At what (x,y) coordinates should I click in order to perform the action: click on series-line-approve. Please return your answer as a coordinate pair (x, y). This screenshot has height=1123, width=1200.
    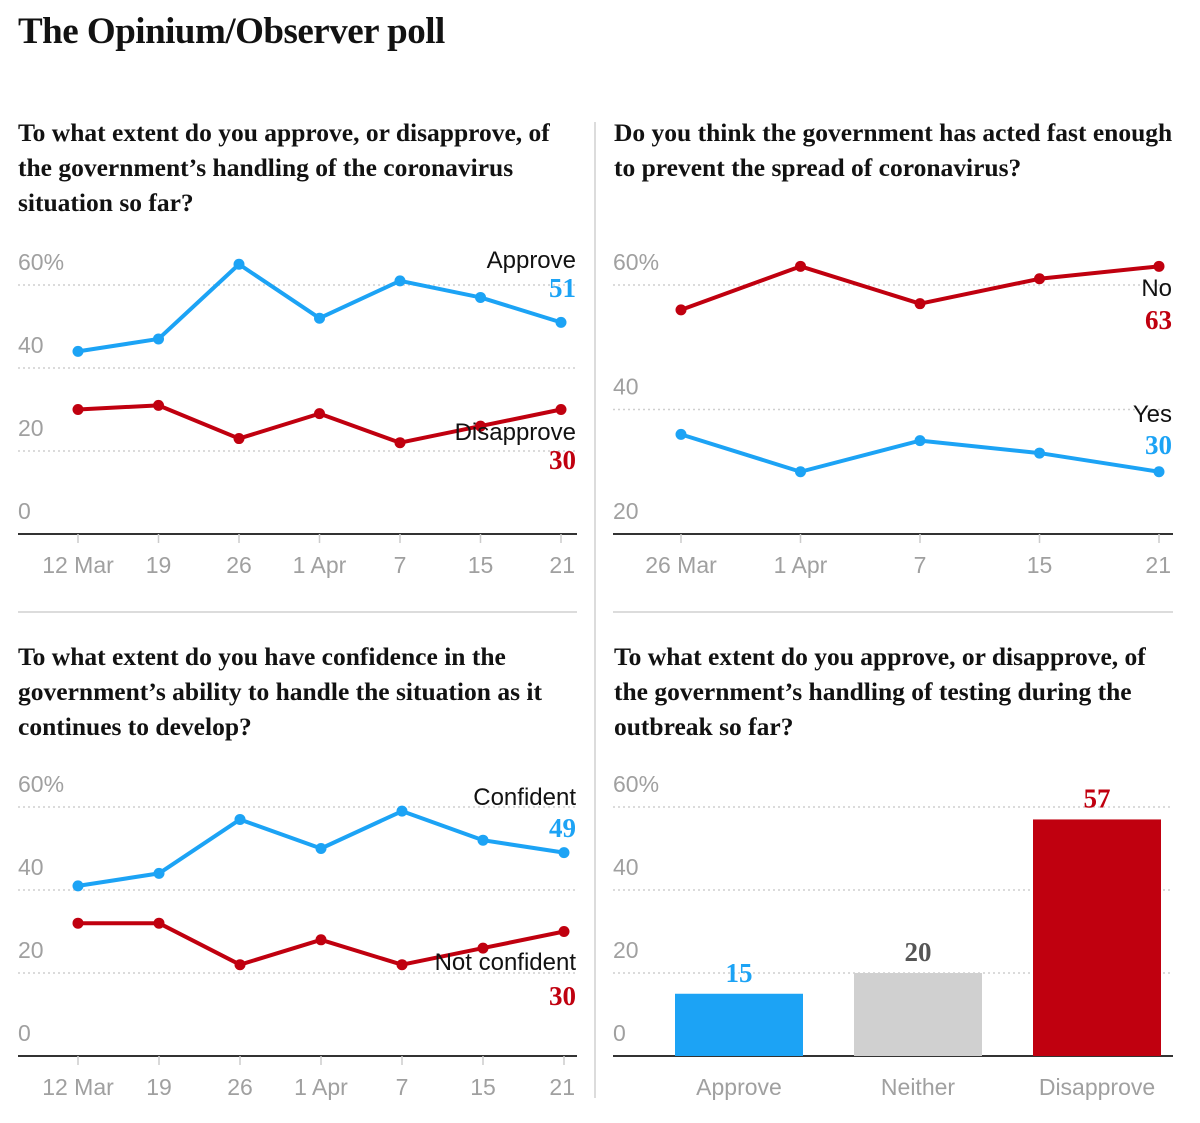
    Looking at the image, I should click on (319, 308).